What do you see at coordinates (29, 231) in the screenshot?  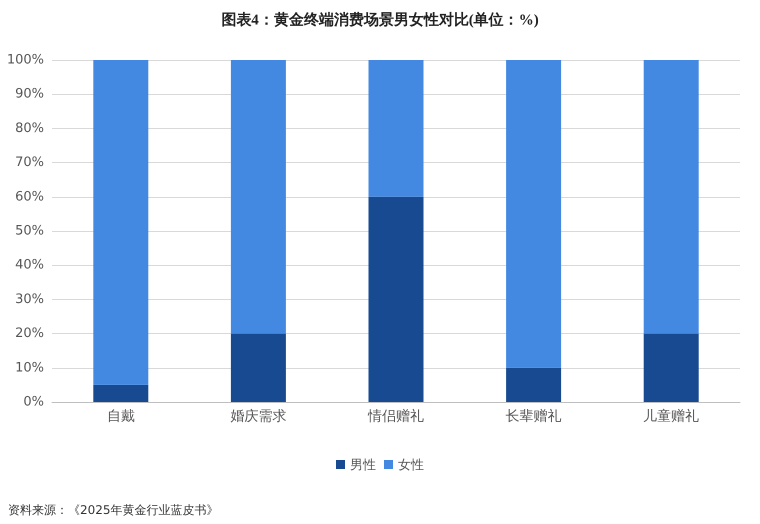 I see `y-tick-label: 50%` at bounding box center [29, 231].